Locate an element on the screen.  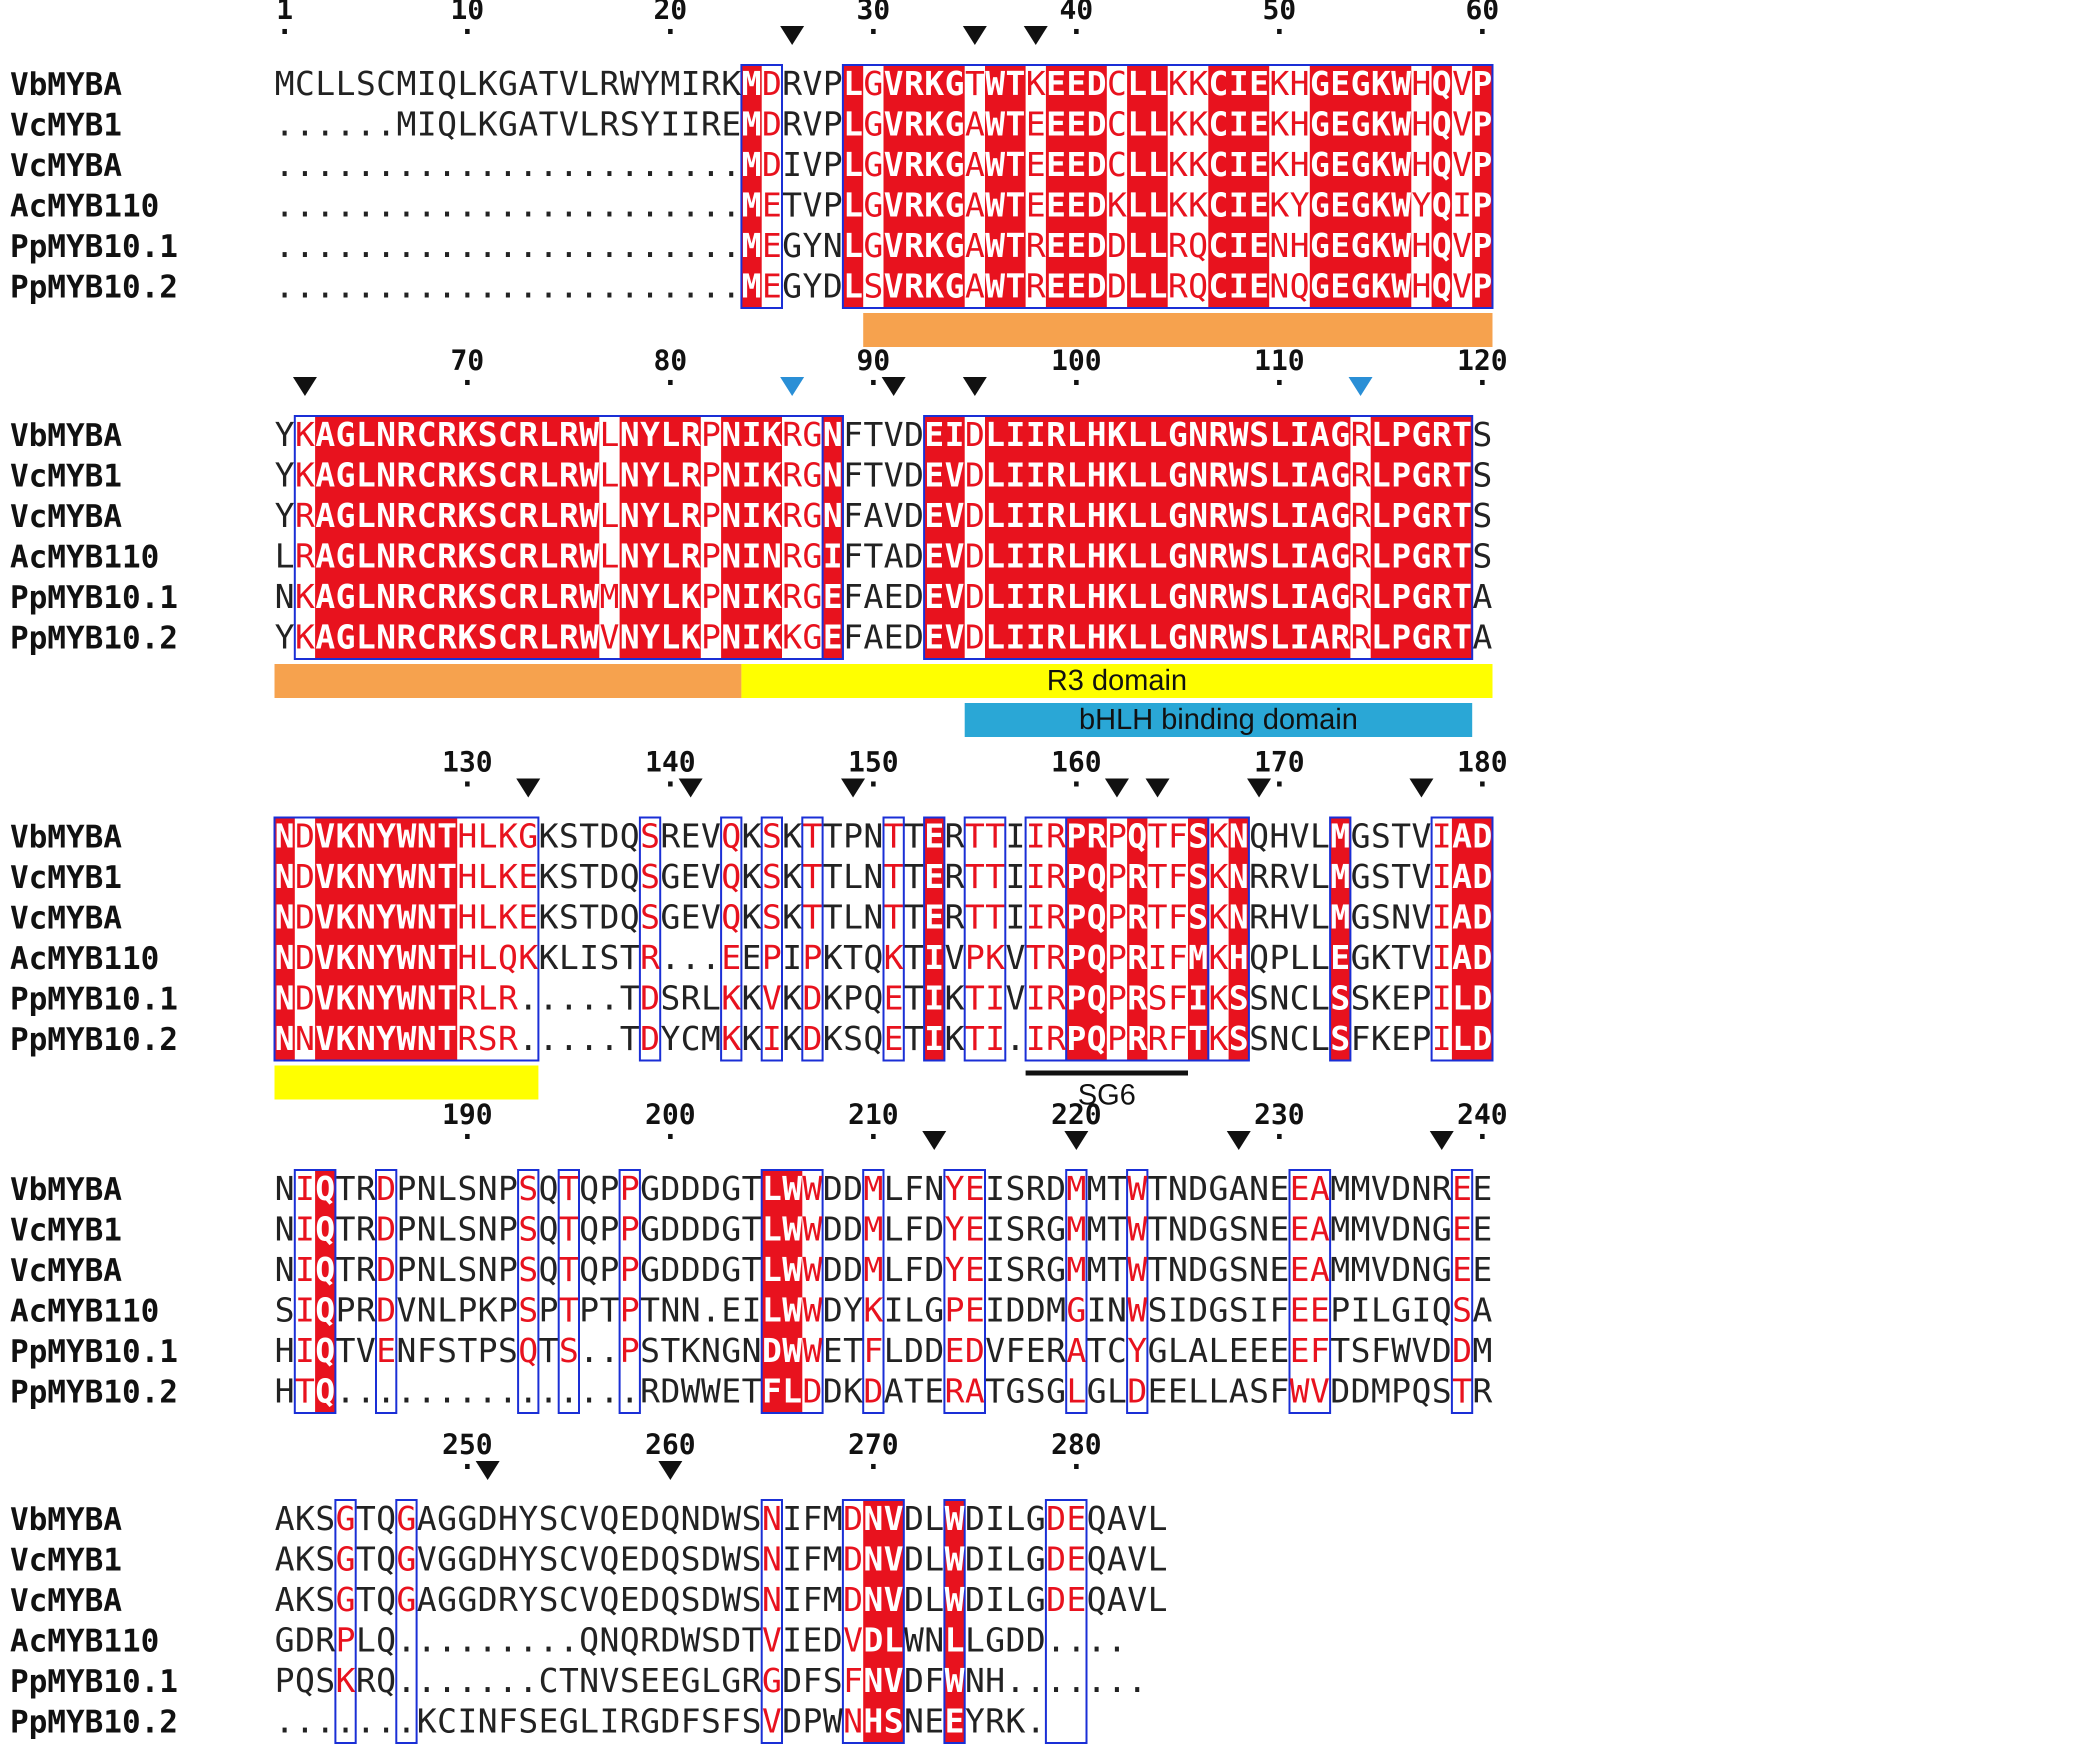
residue: W is located at coordinates (406, 836).